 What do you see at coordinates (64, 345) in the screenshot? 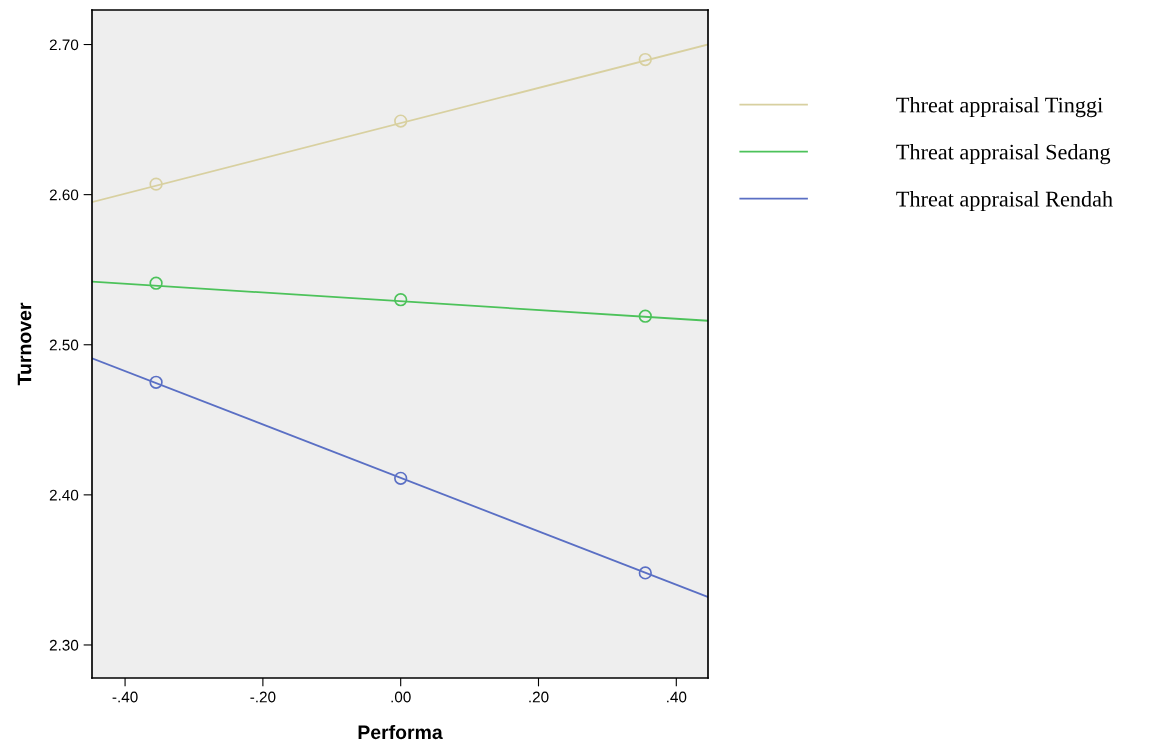
I see `y-tick-label: 2.50` at bounding box center [64, 345].